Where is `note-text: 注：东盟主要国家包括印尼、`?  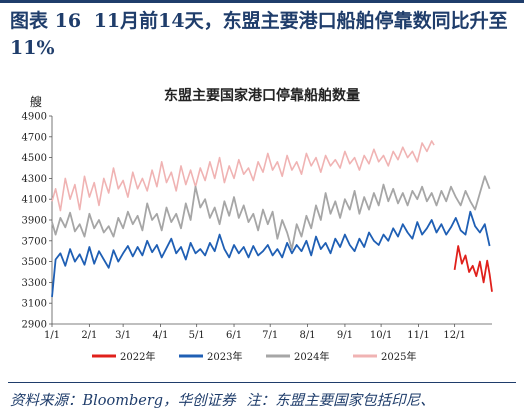
note-text: 注：东盟主要国家包括印尼、 is located at coordinates (340, 401).